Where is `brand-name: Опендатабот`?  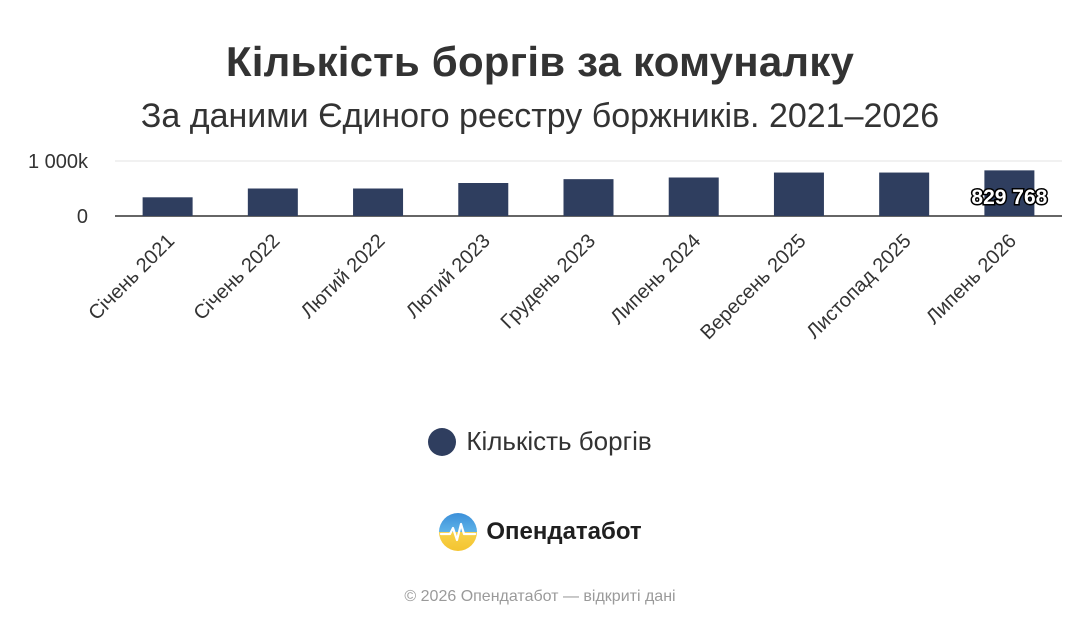
brand-name: Опендатабот is located at coordinates (564, 531).